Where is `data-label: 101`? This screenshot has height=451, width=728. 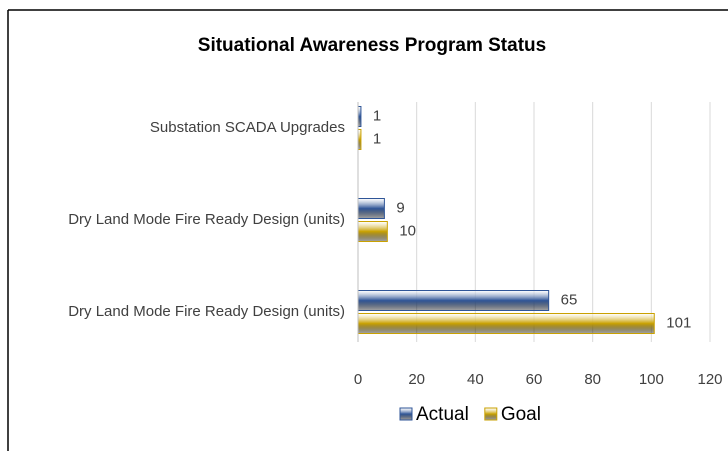 data-label: 101 is located at coordinates (678, 322).